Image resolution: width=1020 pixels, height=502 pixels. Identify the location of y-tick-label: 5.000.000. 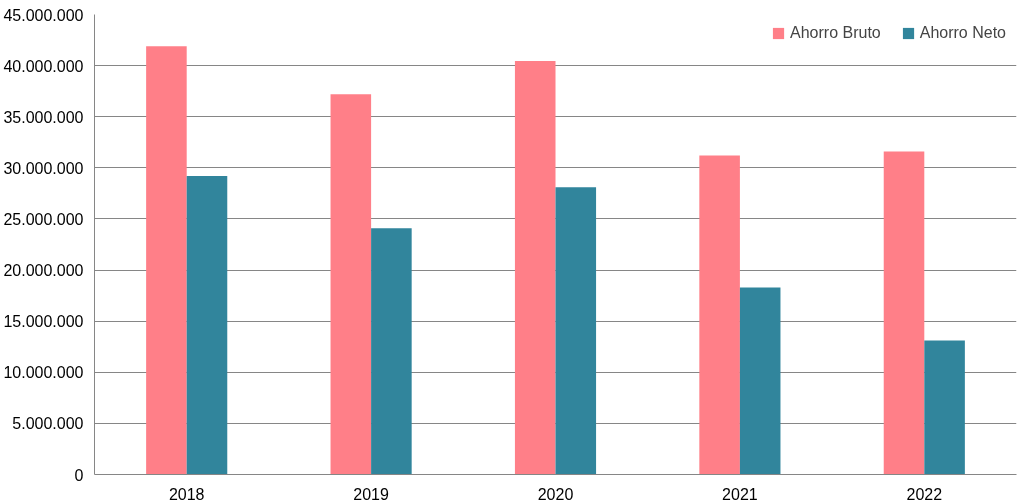
(48, 424).